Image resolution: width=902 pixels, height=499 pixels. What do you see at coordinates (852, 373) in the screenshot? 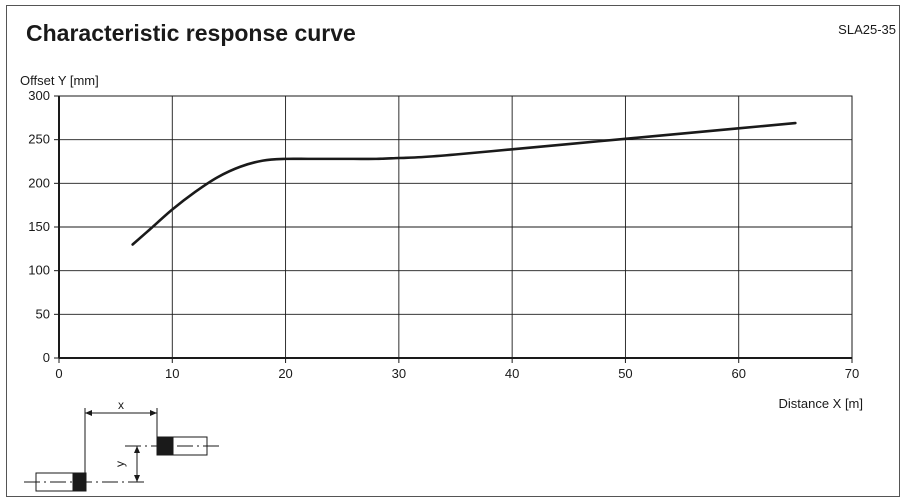
I see `x-tick-label: 70` at bounding box center [852, 373].